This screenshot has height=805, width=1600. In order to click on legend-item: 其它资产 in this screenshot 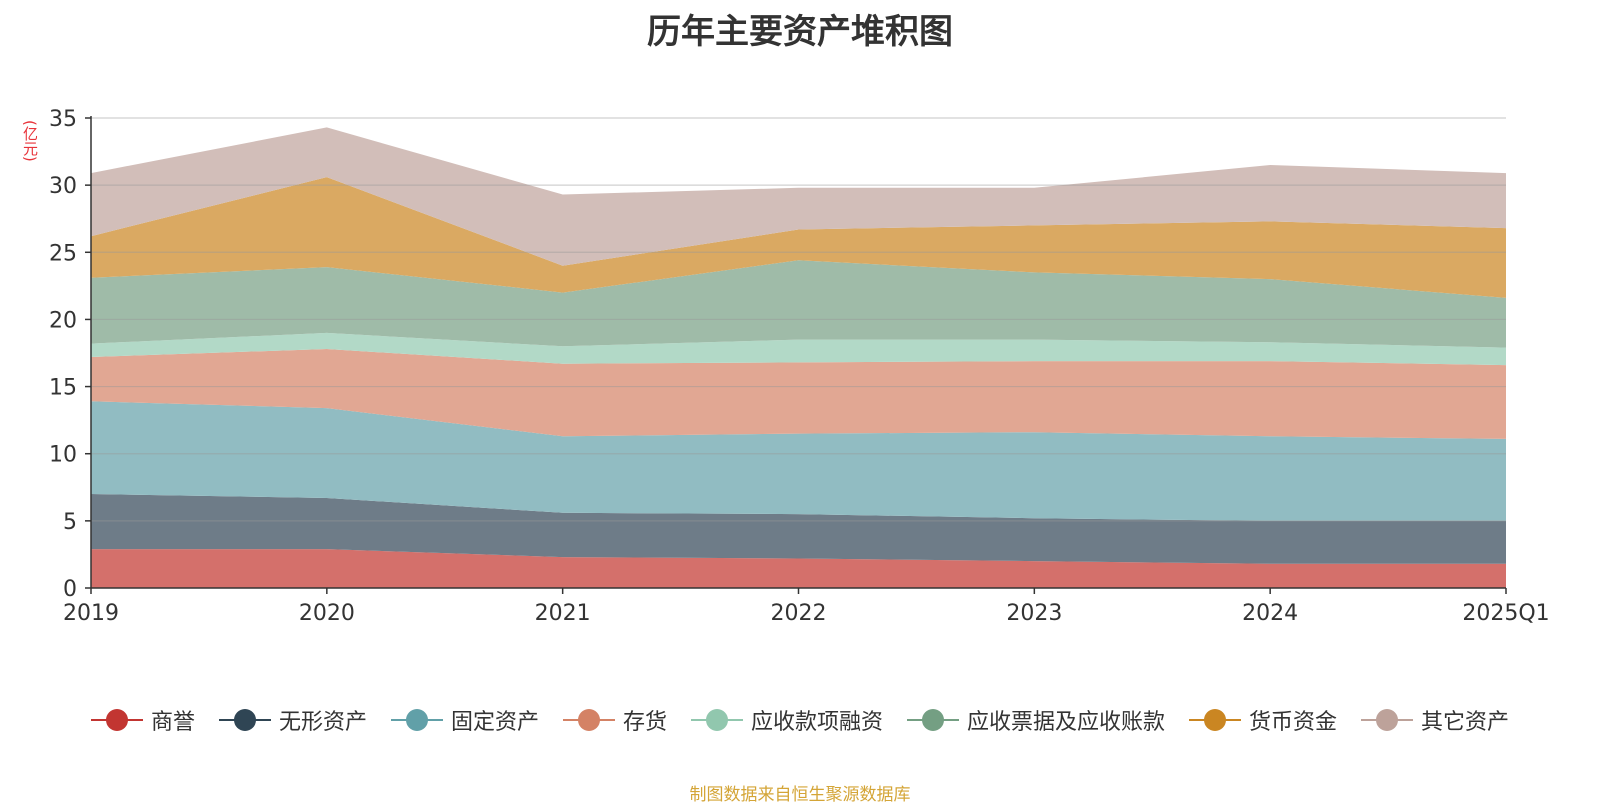, I will do `click(1435, 720)`.